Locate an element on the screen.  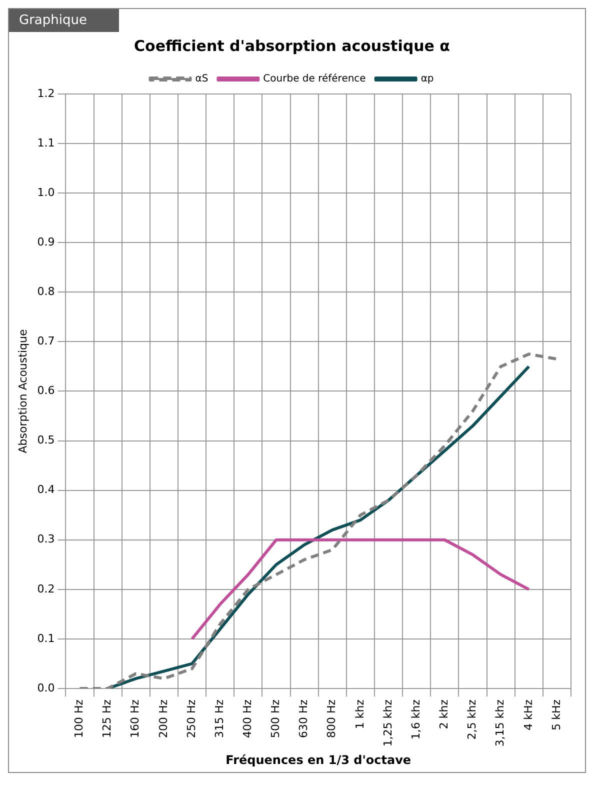
y-tick-label: 0.2 is located at coordinates (46, 589).